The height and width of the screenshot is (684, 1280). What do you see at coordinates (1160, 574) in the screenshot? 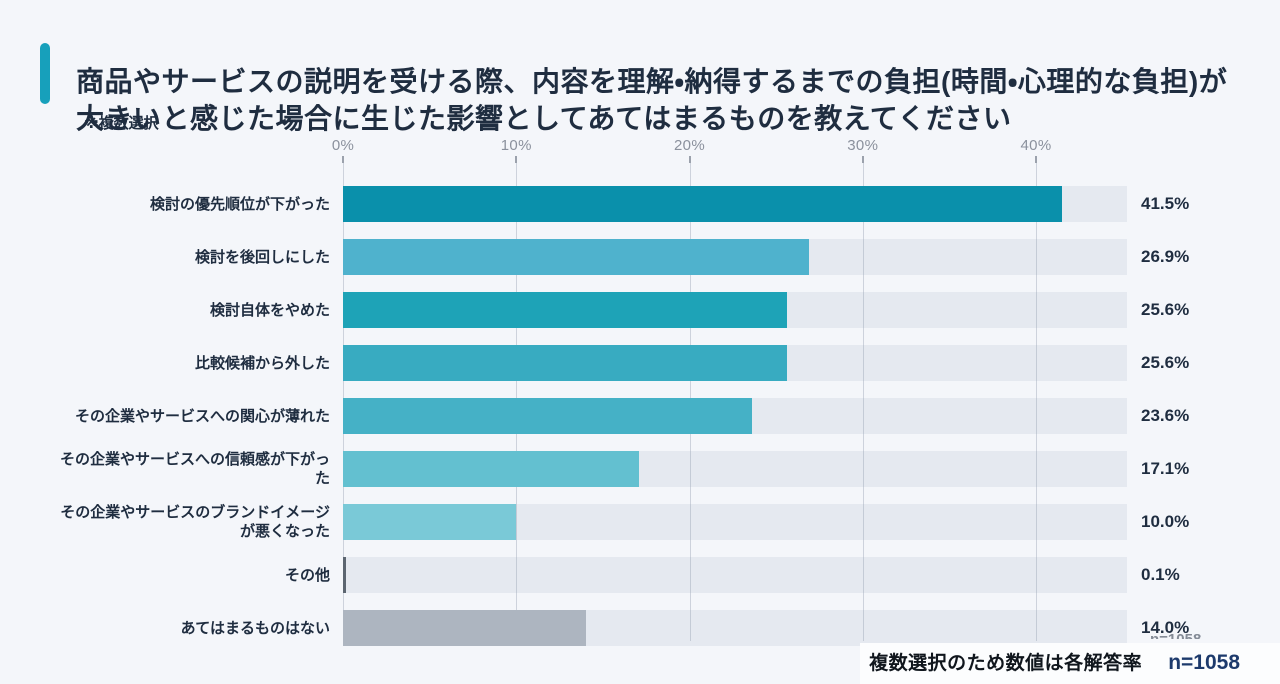
I see `value-label: 0.1%` at bounding box center [1160, 574].